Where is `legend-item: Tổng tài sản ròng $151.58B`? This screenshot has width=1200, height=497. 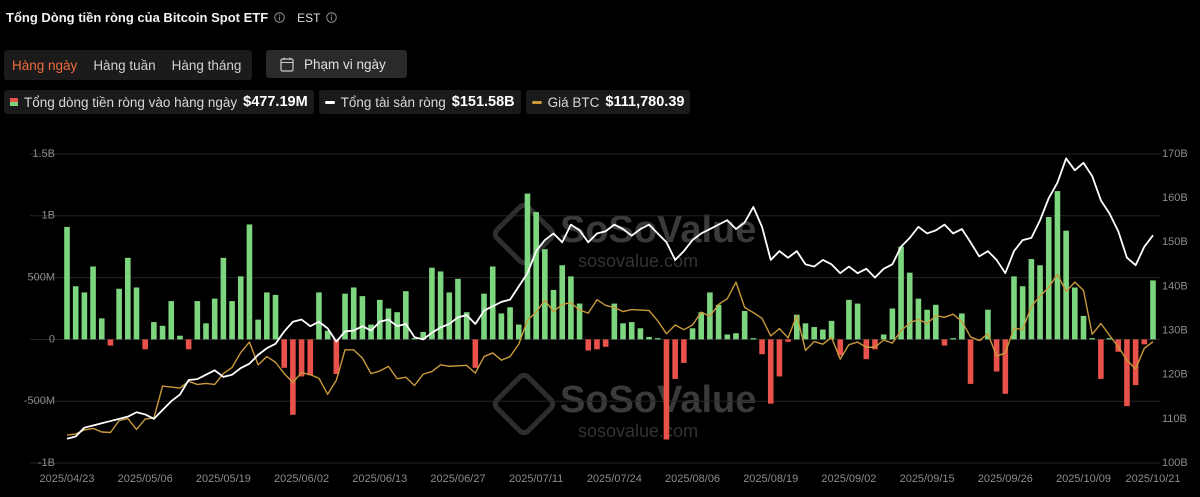
legend-item: Tổng tài sản ròng $151.58B is located at coordinates (419, 102).